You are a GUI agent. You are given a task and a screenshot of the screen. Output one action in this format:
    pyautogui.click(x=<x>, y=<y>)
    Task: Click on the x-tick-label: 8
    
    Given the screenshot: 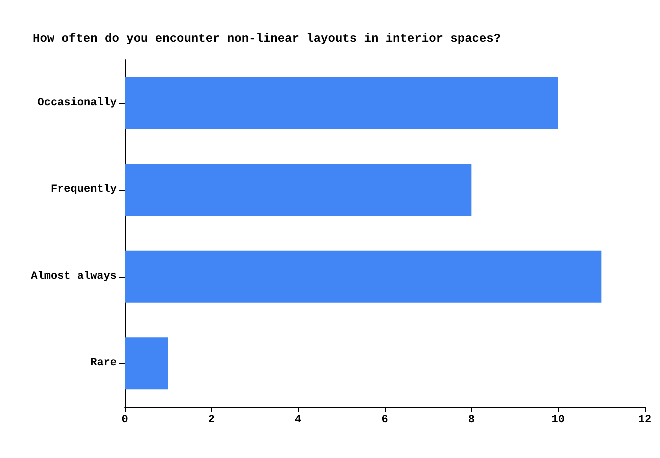 What is the action you would take?
    pyautogui.click(x=472, y=420)
    